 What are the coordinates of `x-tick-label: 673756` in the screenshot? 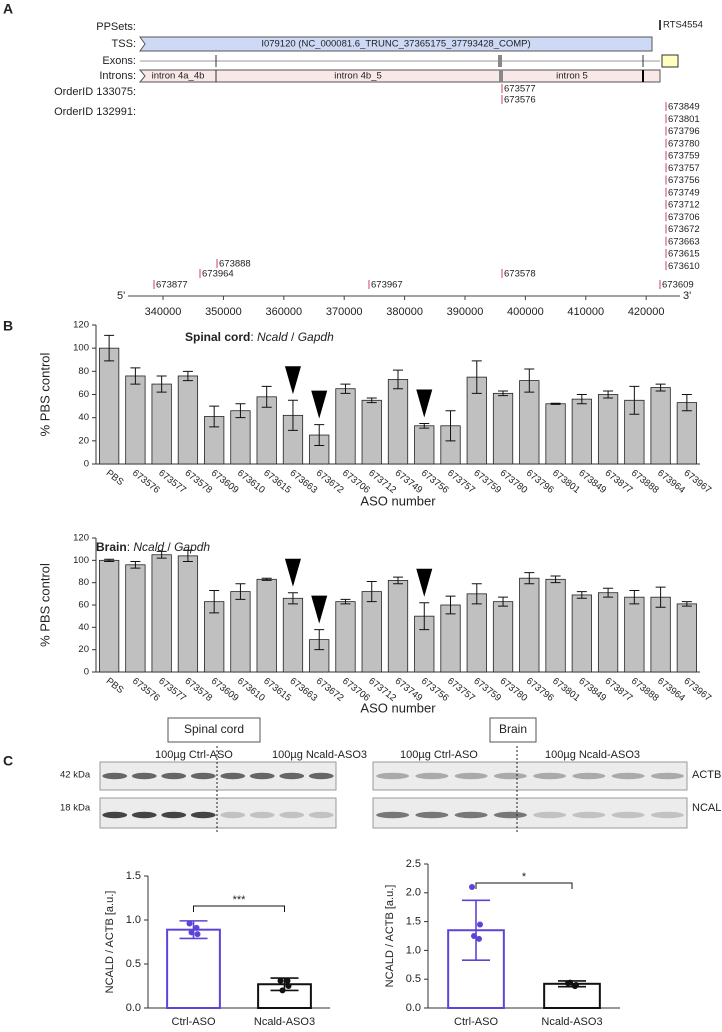 It's located at (435, 482).